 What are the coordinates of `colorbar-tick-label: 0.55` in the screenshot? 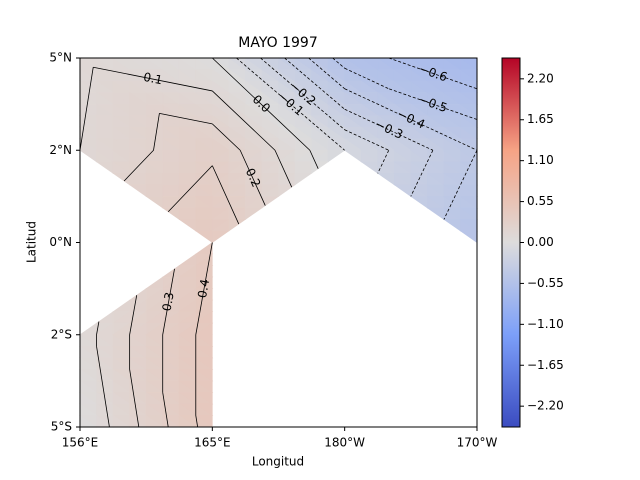 It's located at (540, 201).